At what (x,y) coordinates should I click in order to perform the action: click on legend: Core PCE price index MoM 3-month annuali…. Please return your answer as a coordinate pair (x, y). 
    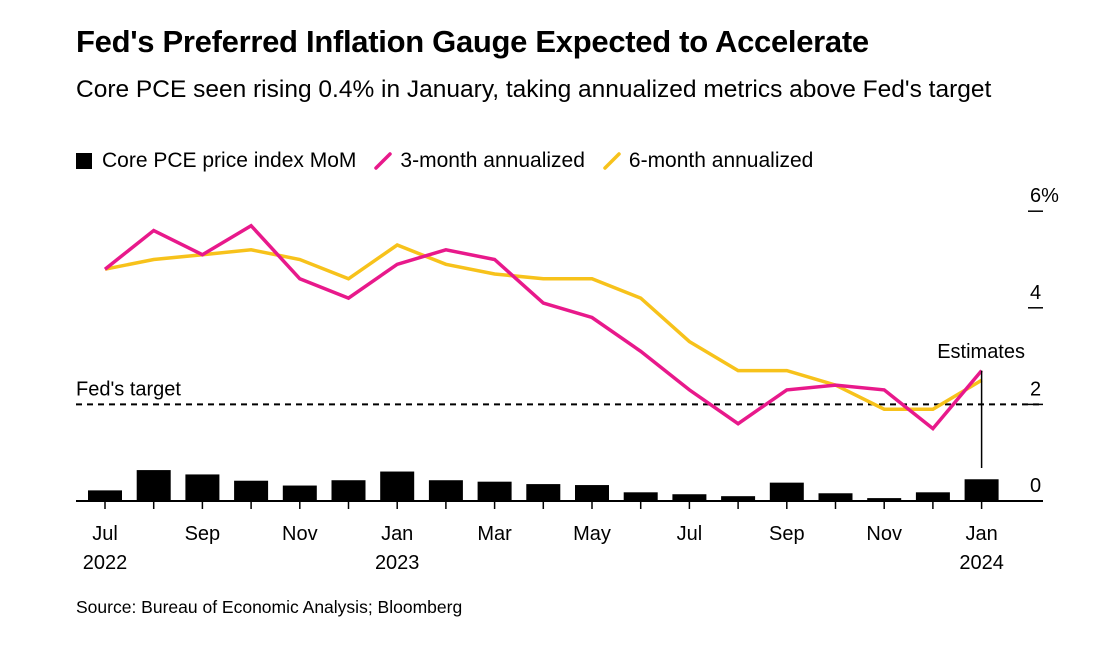
    Looking at the image, I should click on (453, 161).